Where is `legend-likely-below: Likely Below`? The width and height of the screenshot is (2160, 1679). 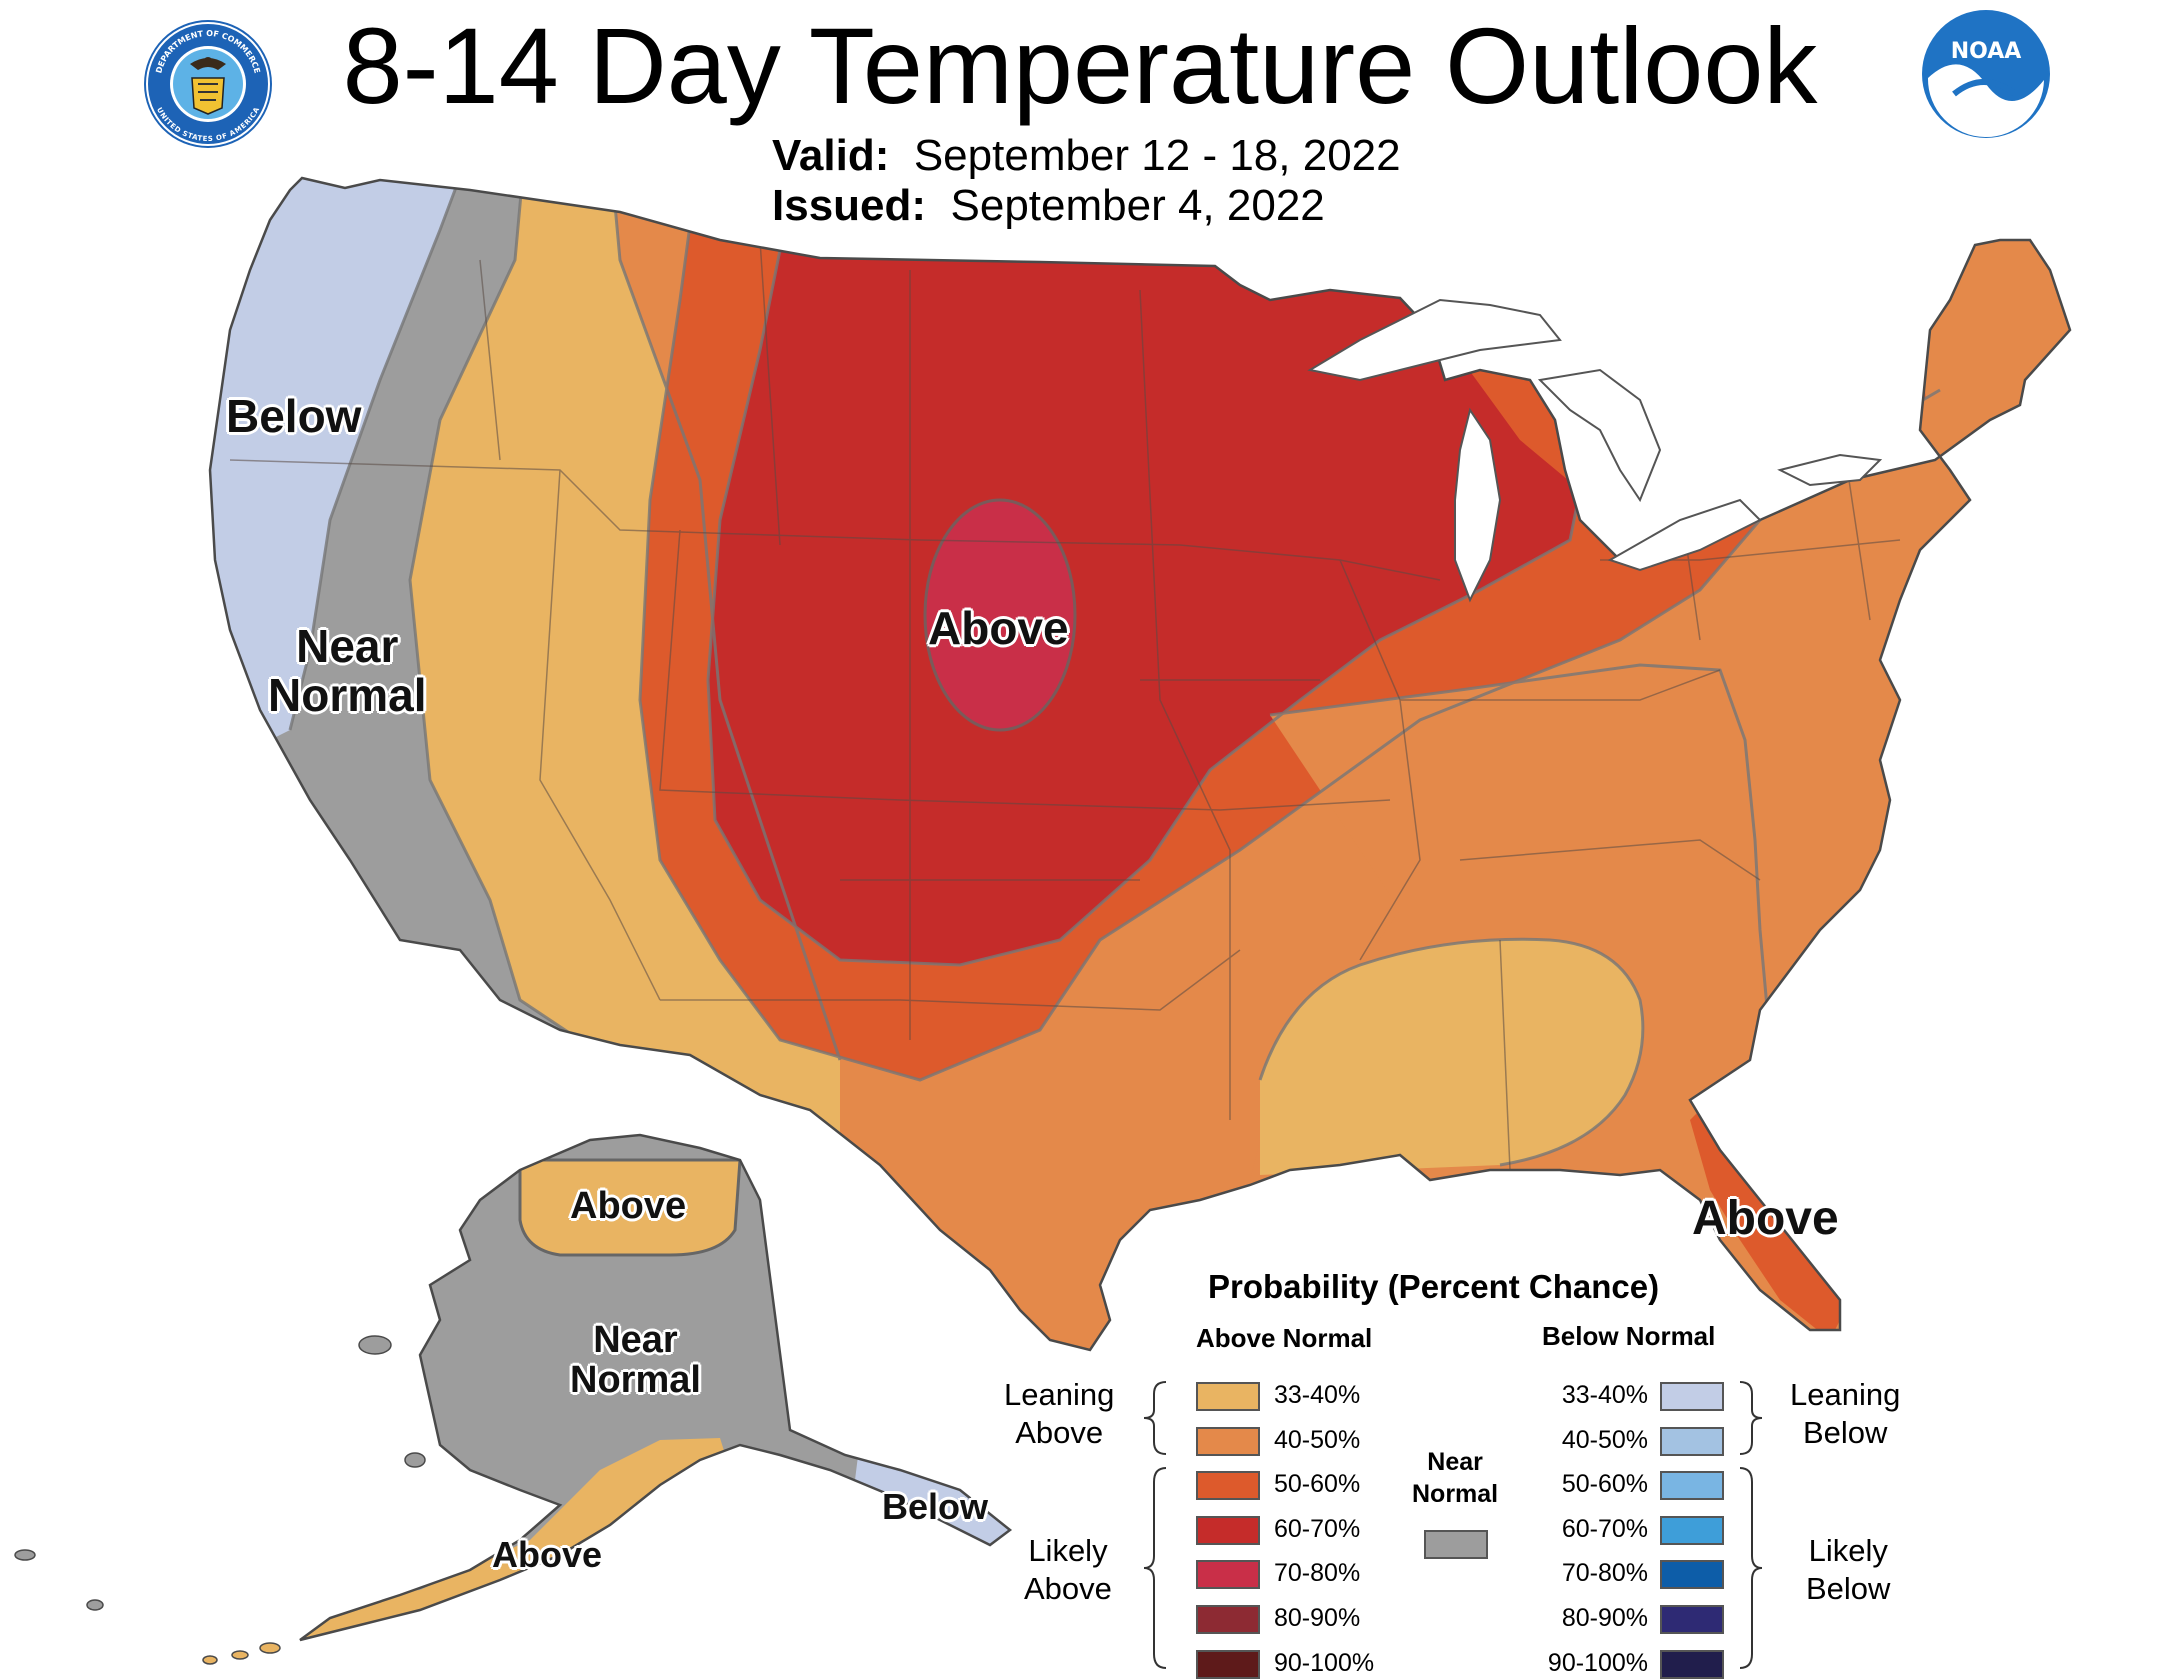
legend-likely-below: Likely Below is located at coordinates (1848, 1570).